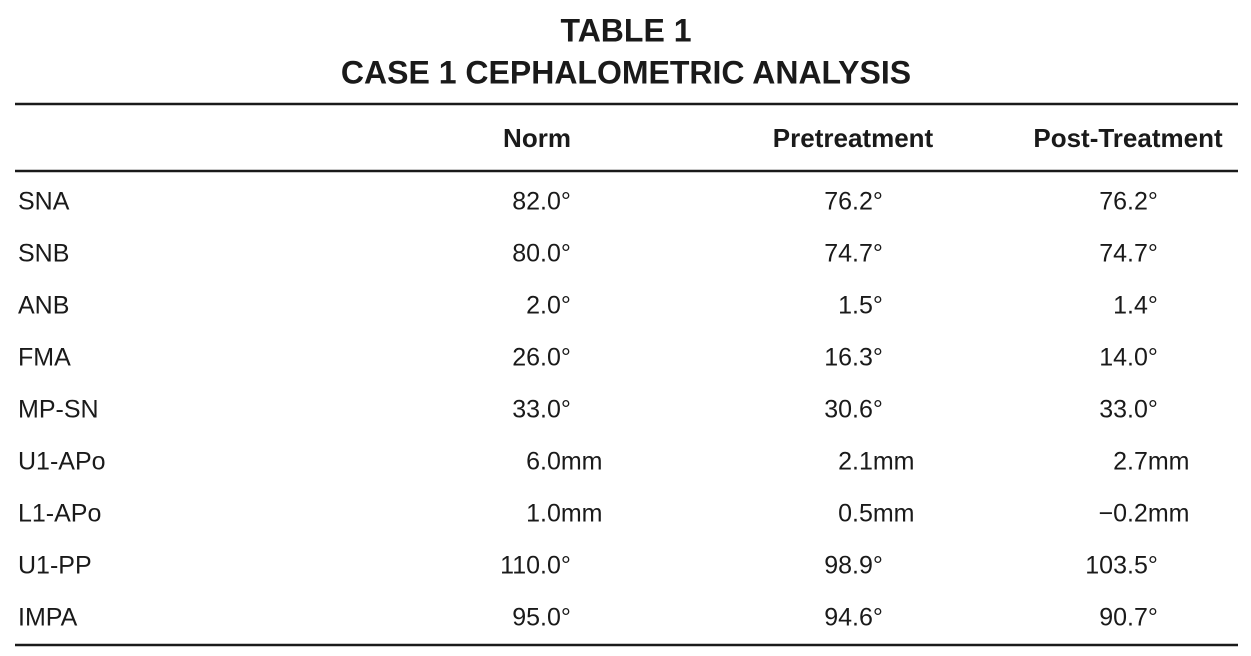 This screenshot has width=1251, height=656. What do you see at coordinates (58, 410) in the screenshot?
I see `row-label: MP-SN` at bounding box center [58, 410].